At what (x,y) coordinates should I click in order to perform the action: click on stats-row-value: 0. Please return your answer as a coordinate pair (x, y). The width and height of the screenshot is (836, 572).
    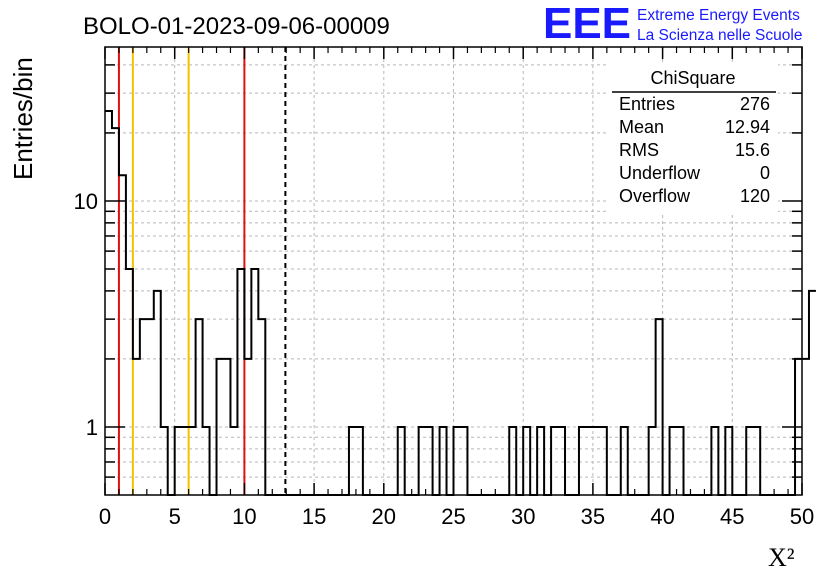
    Looking at the image, I should click on (765, 173).